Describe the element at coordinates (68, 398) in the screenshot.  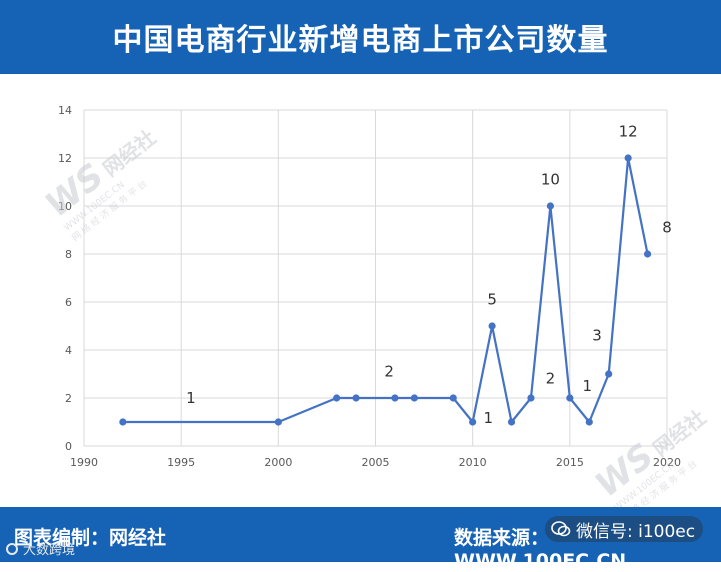
I see `y-tick-label: 2` at that location.